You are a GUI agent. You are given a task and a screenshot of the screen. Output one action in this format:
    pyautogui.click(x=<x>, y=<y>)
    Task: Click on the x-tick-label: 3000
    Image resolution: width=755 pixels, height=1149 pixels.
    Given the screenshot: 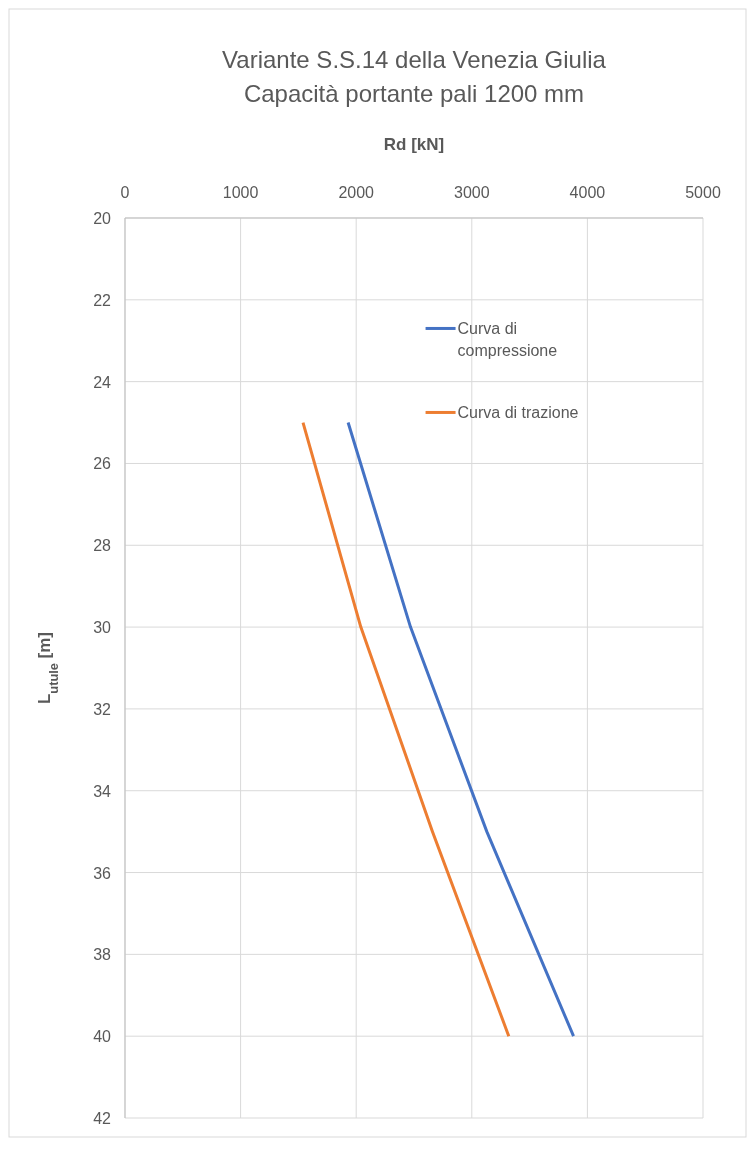 What is the action you would take?
    pyautogui.click(x=472, y=192)
    